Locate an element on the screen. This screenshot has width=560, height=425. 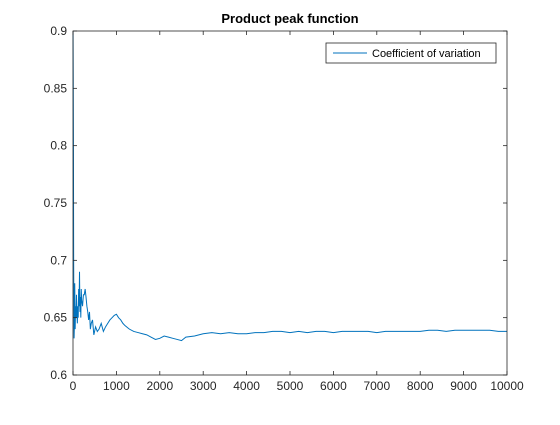
y-tick-label-1: 0.65 is located at coordinates (56, 318).